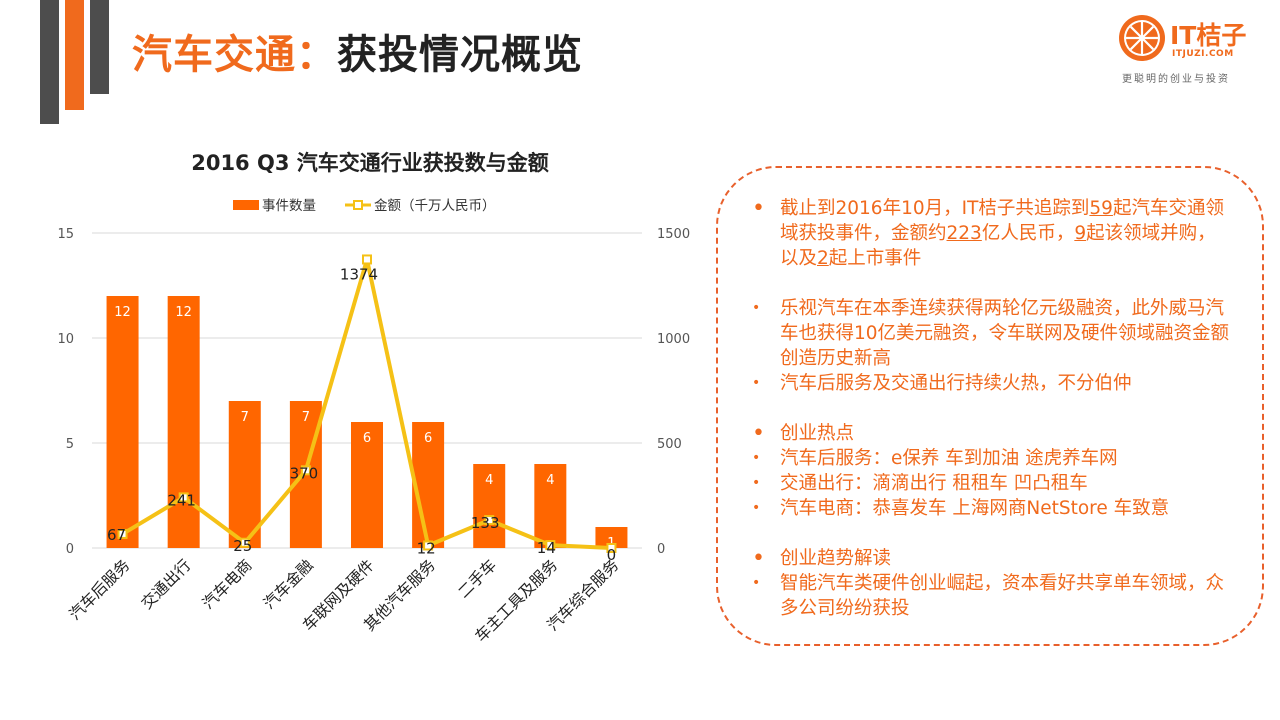 This screenshot has width=1280, height=720. Describe the element at coordinates (1002, 221) in the screenshot. I see `bullet-text: 起汽车交通领域获投事件，金额约` at that location.